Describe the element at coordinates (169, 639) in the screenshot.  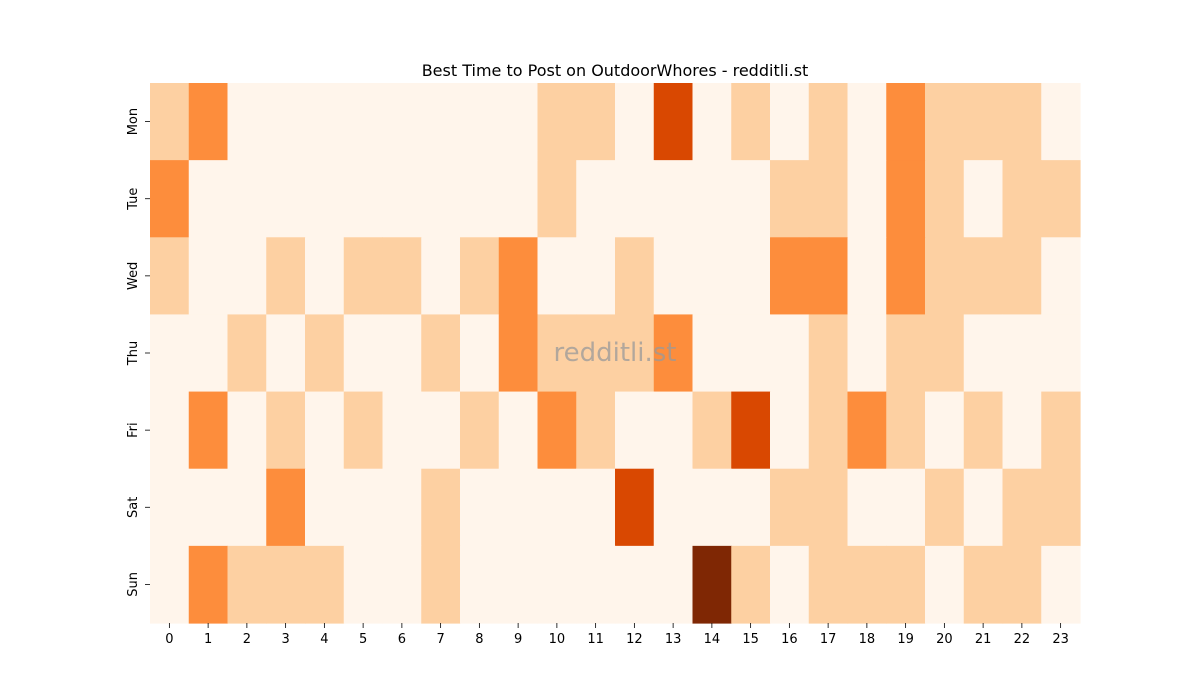
I see `x-tick-label: 0` at that location.